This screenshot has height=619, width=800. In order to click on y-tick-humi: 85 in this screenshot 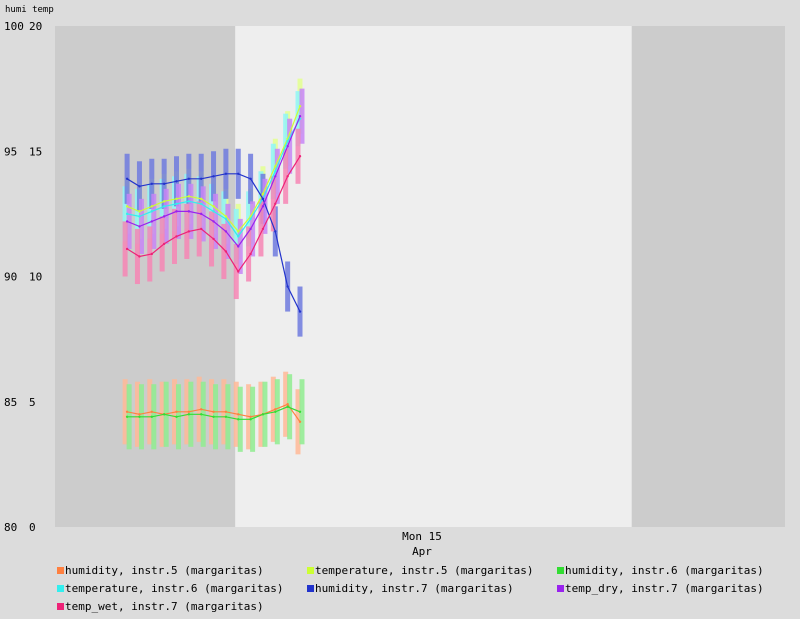, I will do `click(10, 402)`.